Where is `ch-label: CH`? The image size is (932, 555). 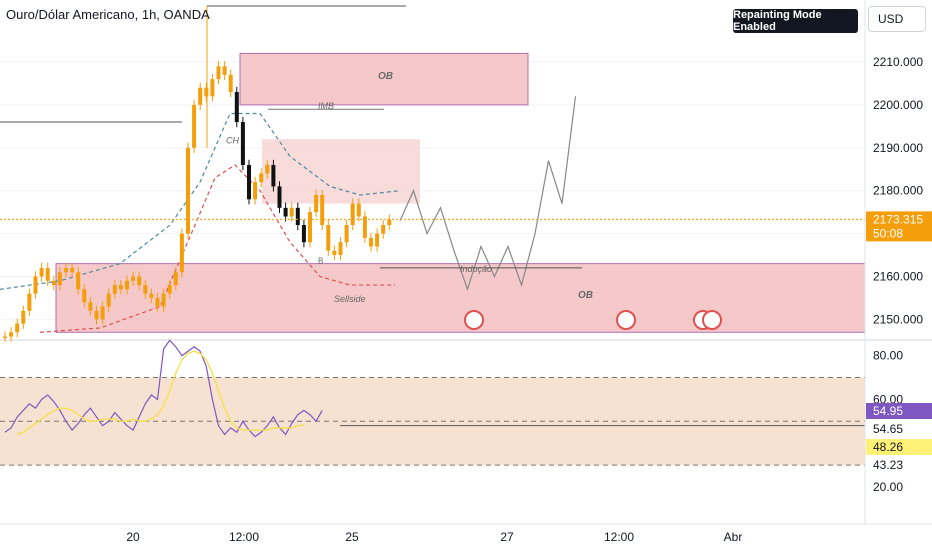
ch-label: CH is located at coordinates (232, 141).